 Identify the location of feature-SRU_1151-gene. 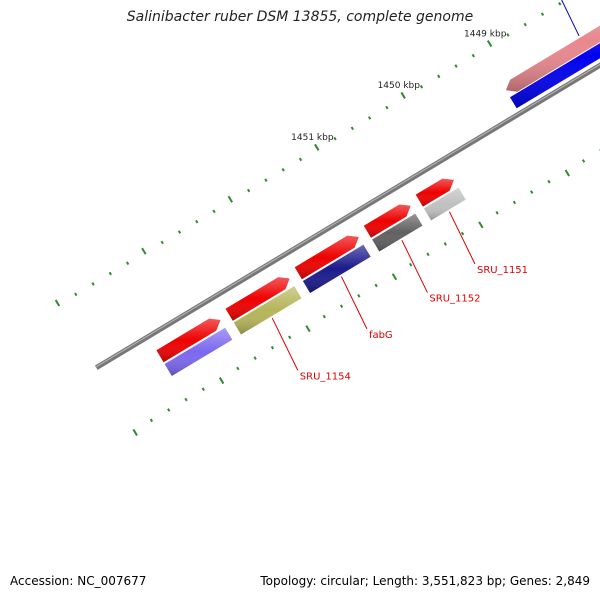
(434, 192).